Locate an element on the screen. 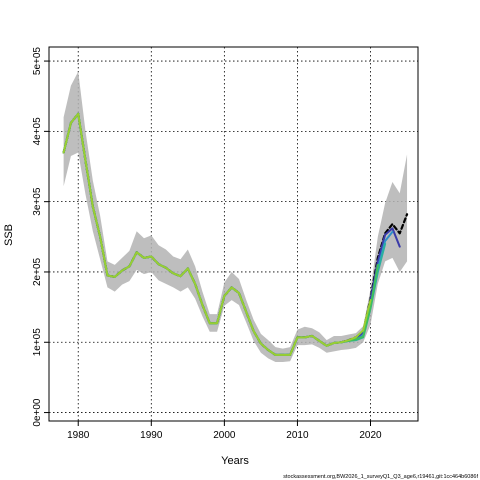 This screenshot has height=480, width=480. y-tick-label: 4e+05 is located at coordinates (37, 131).